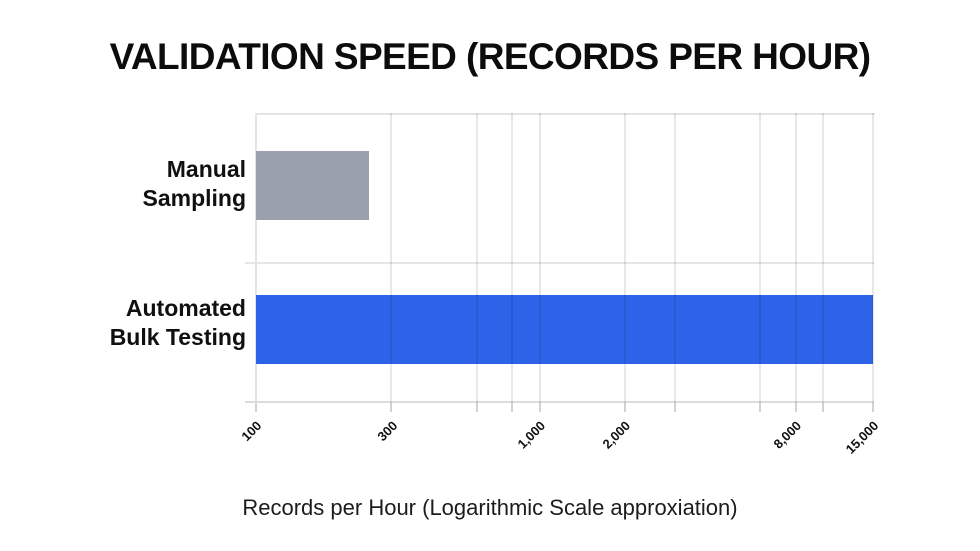 Image resolution: width=980 pixels, height=551 pixels. Describe the element at coordinates (185, 307) in the screenshot. I see `category-label-line: Automated` at that location.